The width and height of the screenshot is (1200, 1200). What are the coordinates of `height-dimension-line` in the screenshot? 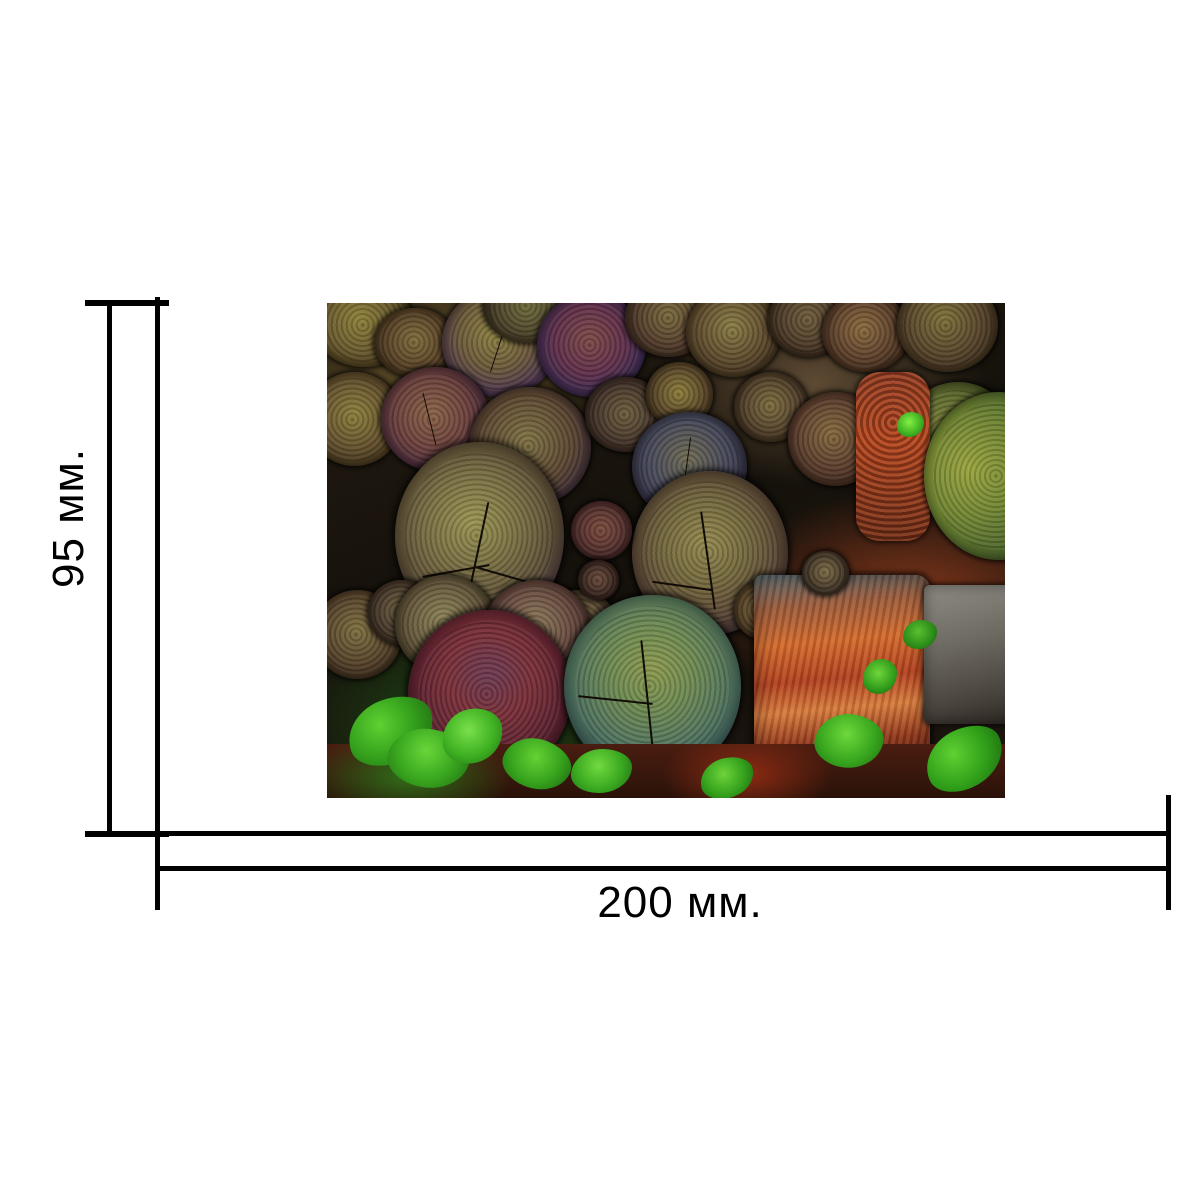 It's located at (109, 567).